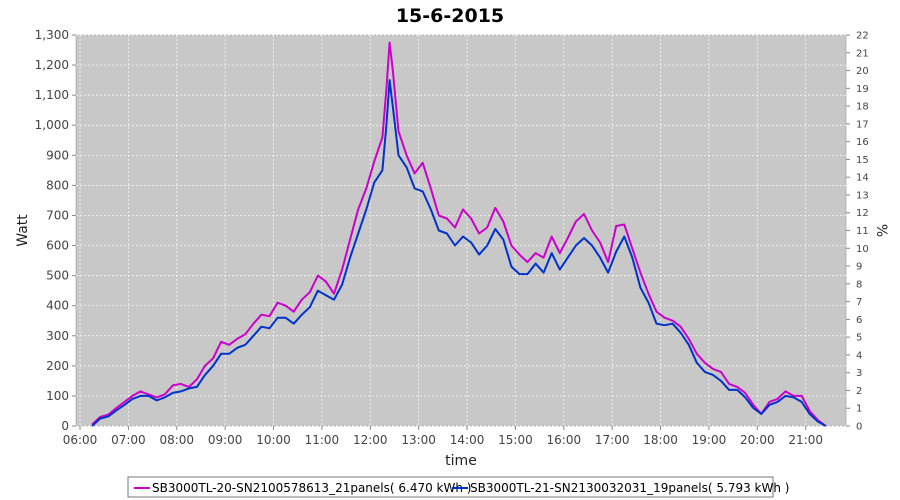 The width and height of the screenshot is (900, 500). I want to click on x-tick-label: 19:00, so click(709, 440).